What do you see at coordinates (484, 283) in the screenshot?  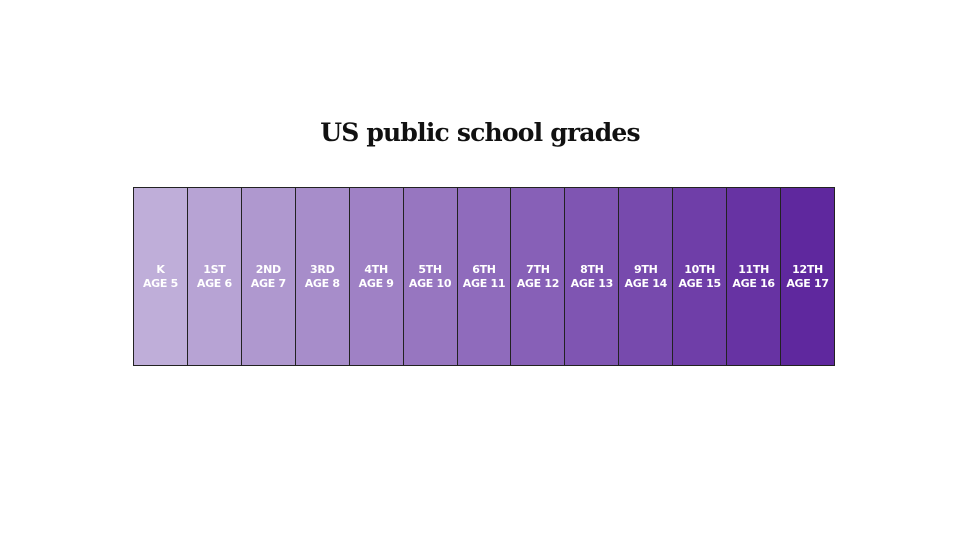 I see `age-label: AGE 11` at bounding box center [484, 283].